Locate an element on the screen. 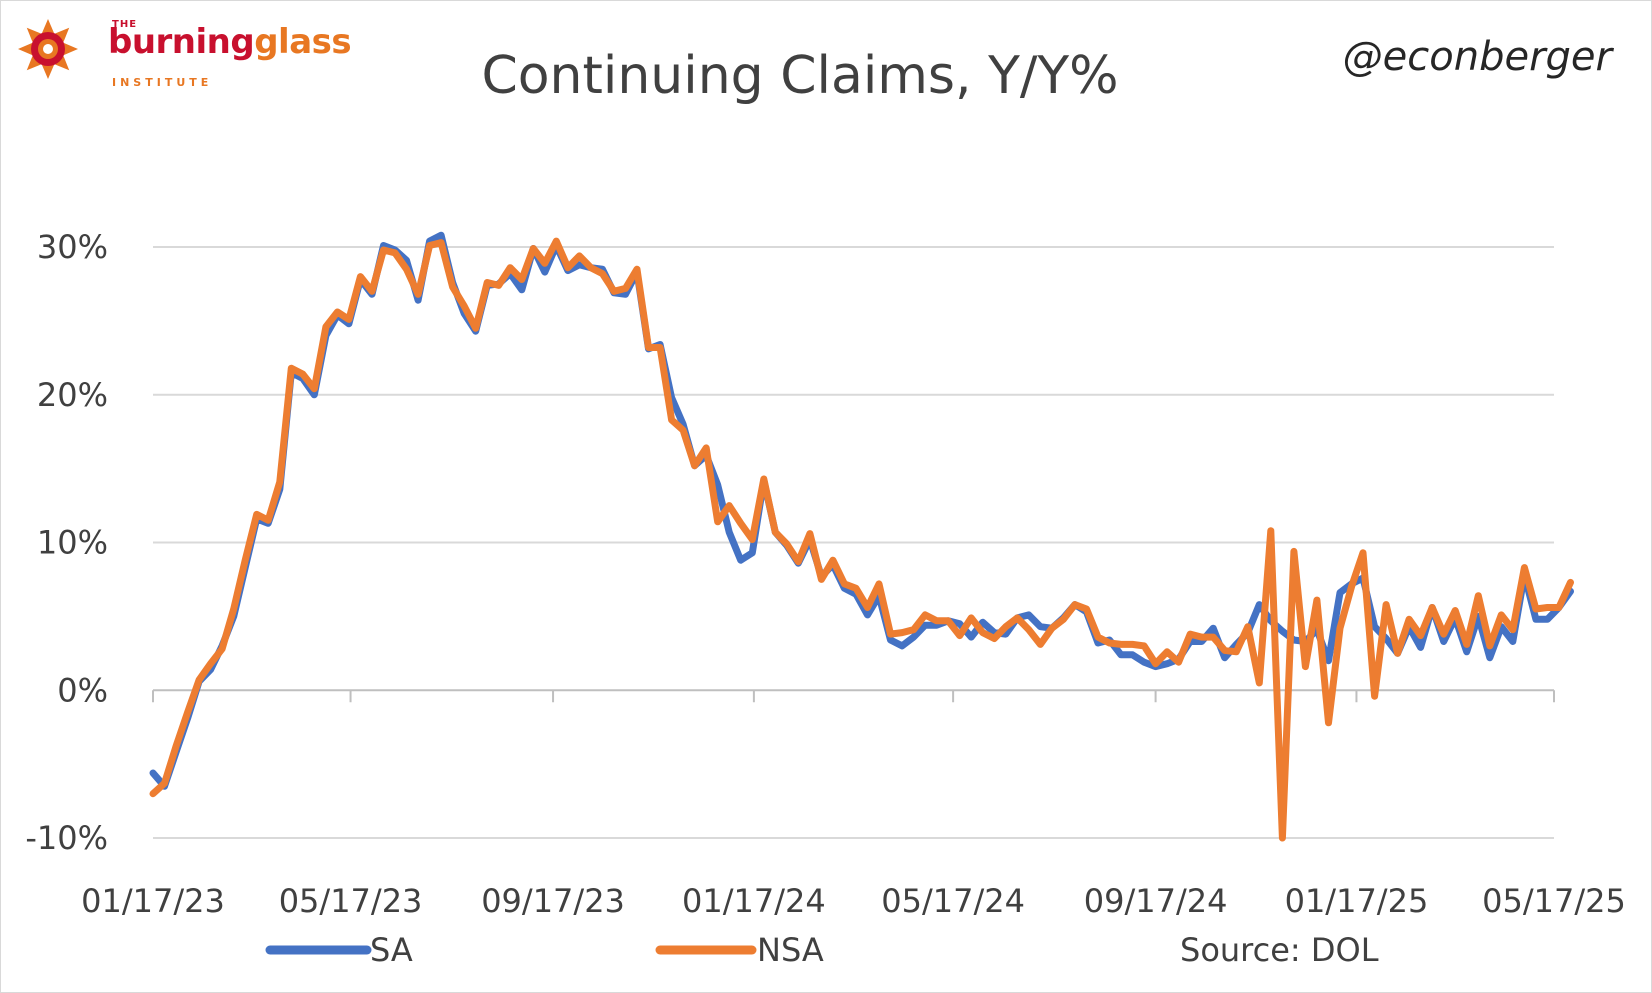 This screenshot has width=1652, height=993. x-tick-label: 01/17/23 is located at coordinates (153, 901).